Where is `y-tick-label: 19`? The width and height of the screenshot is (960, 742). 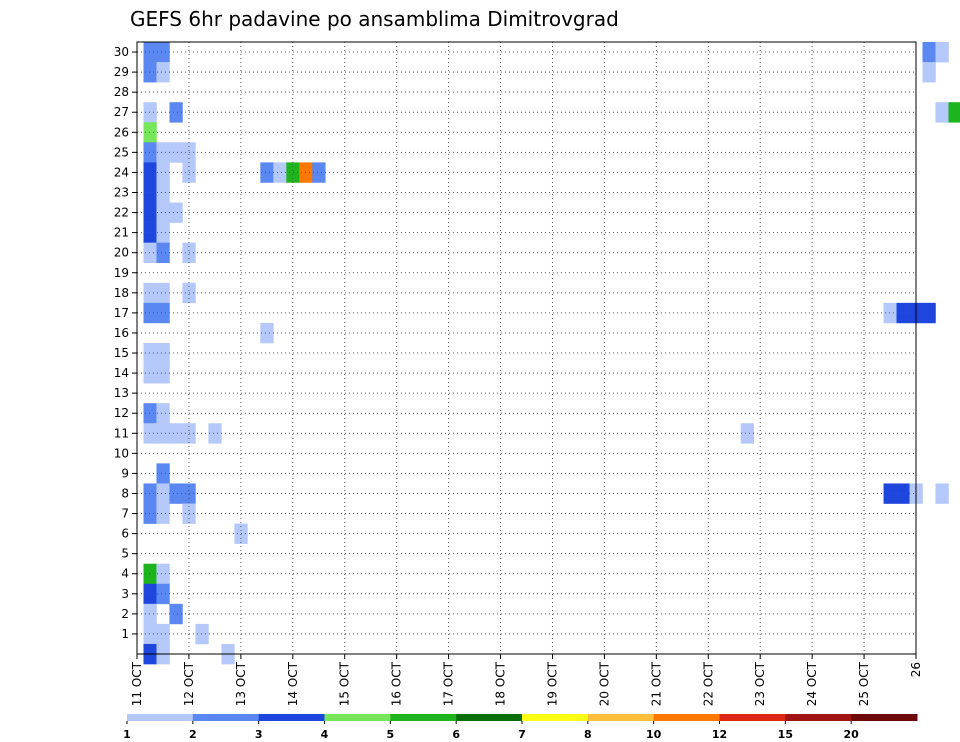
y-tick-label: 19 is located at coordinates (121, 273).